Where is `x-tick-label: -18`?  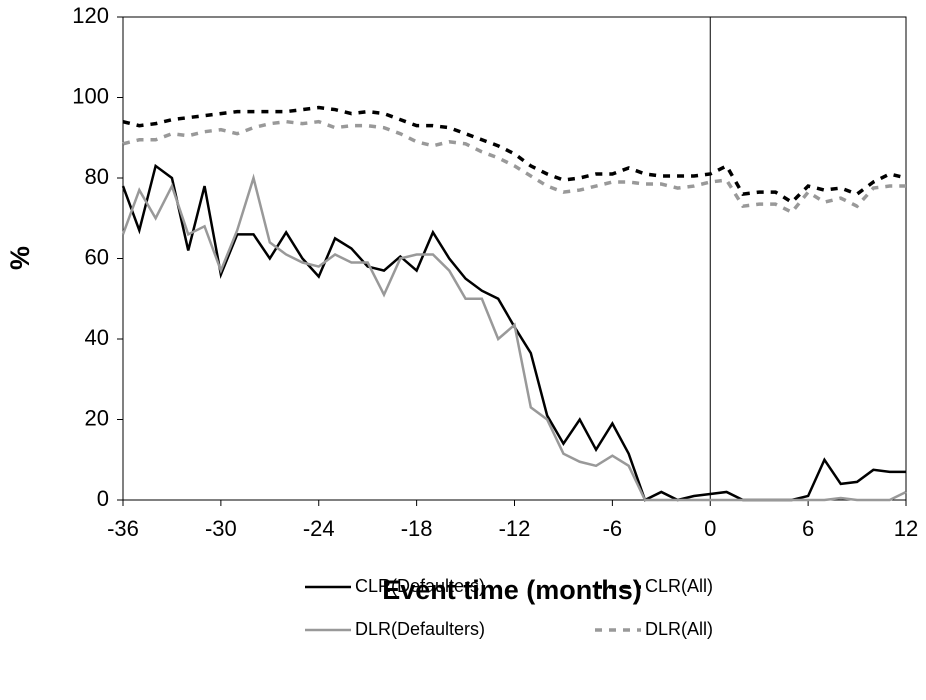
x-tick-label: -18 is located at coordinates (417, 528).